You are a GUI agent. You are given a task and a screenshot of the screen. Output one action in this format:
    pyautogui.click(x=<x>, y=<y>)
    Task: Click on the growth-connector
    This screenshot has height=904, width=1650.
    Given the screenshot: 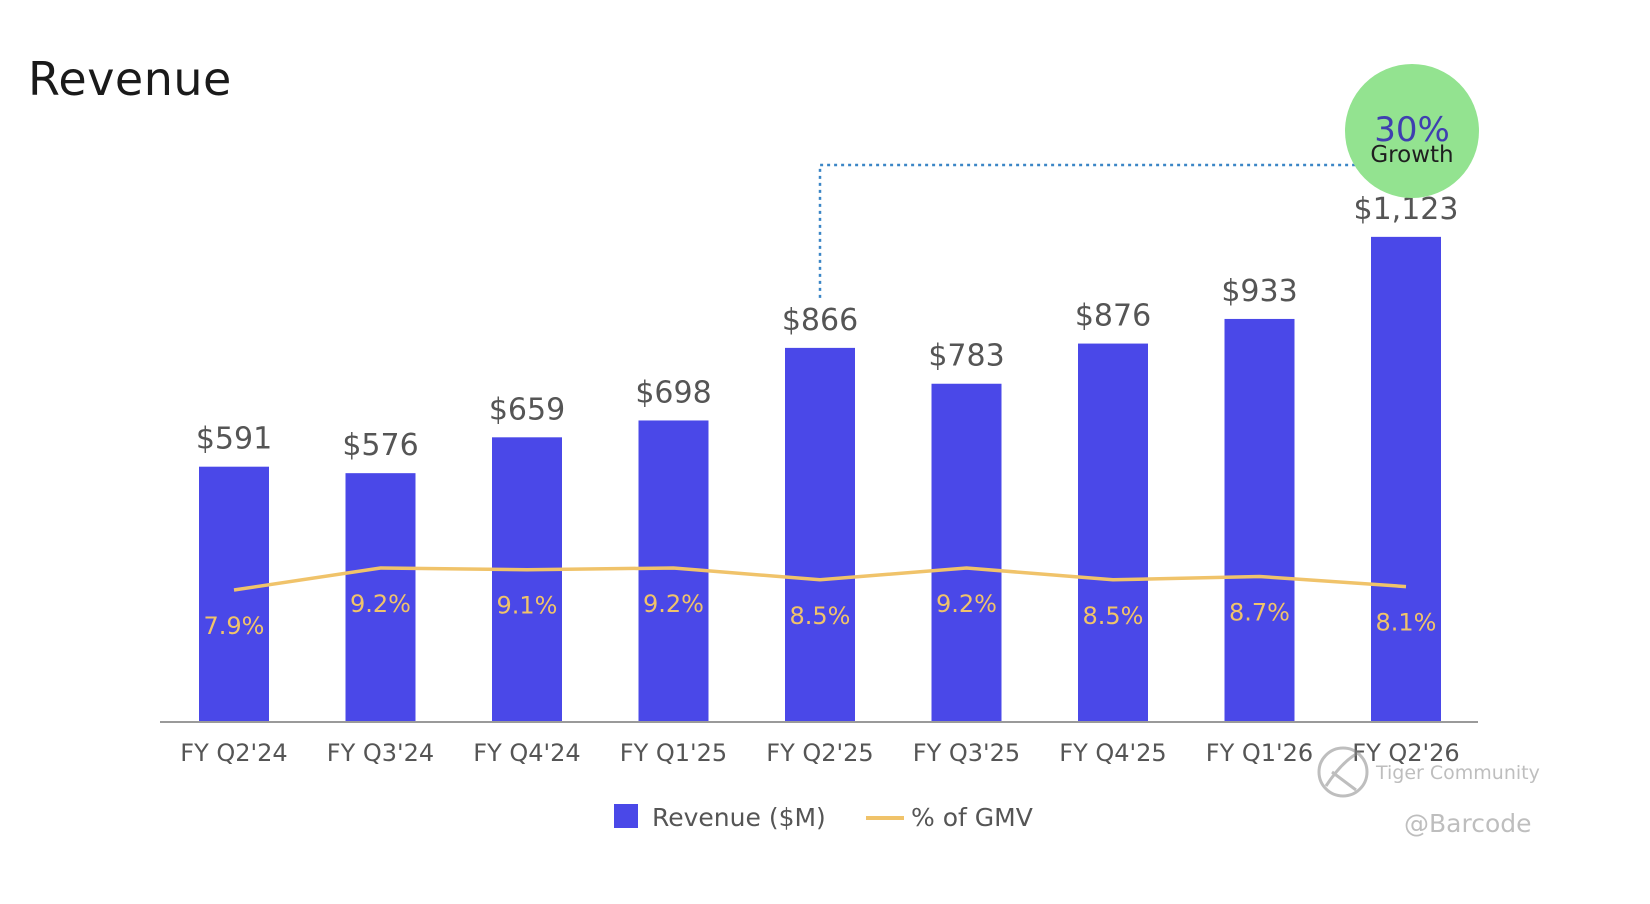 What is the action you would take?
    pyautogui.click(x=1086, y=230)
    